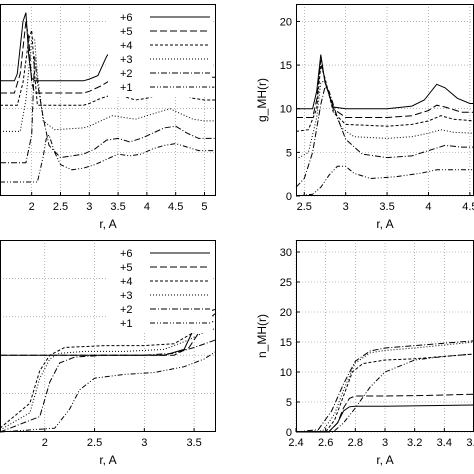 The image size is (474, 474). Describe the element at coordinates (286, 283) in the screenshot. I see `y-tick-label: 25` at that location.